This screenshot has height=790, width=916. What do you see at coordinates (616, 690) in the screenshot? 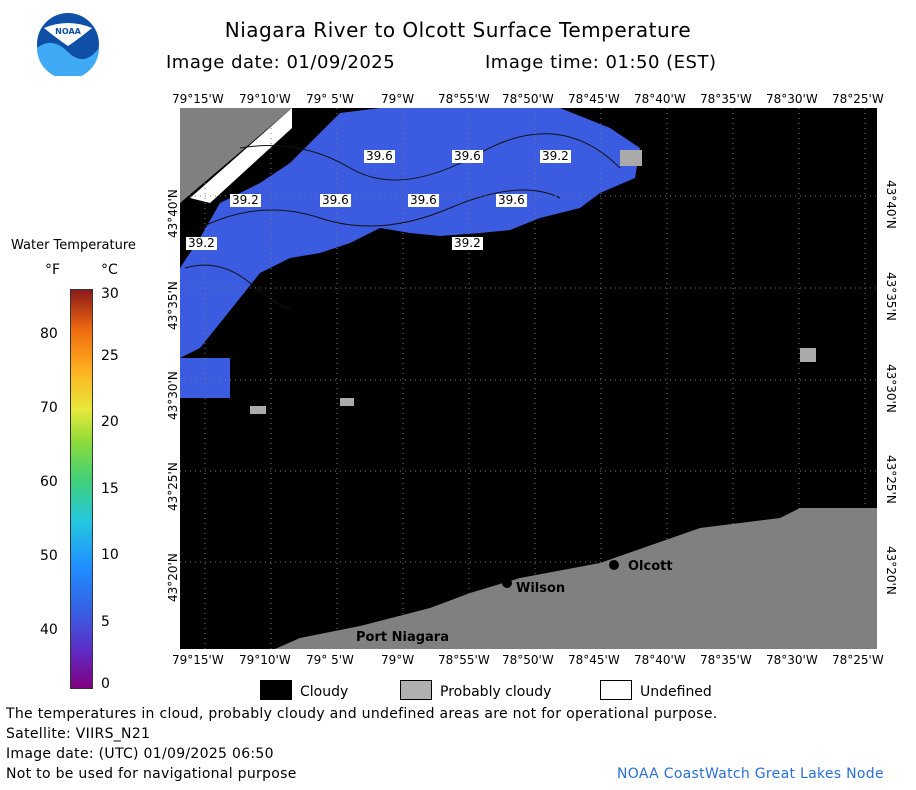
I see `legend-swatch-undefined` at bounding box center [616, 690].